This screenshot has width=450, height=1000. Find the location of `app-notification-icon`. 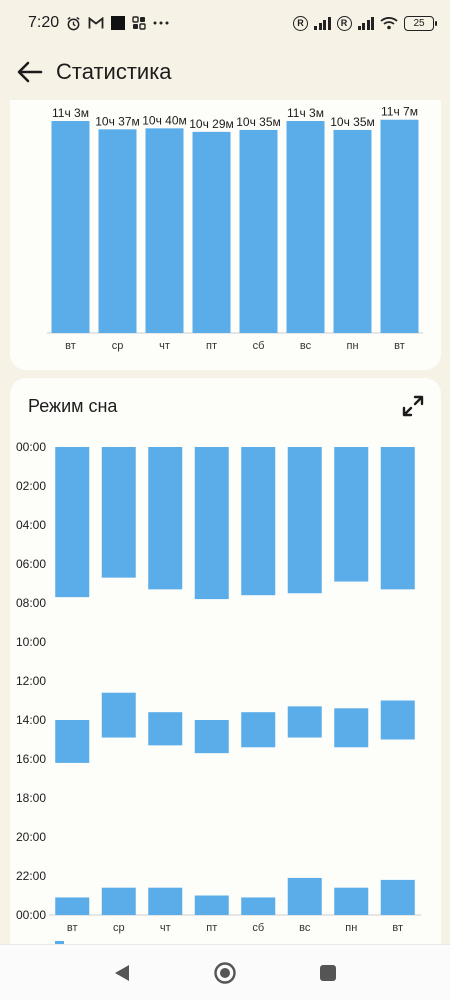

app-notification-icon is located at coordinates (118, 23).